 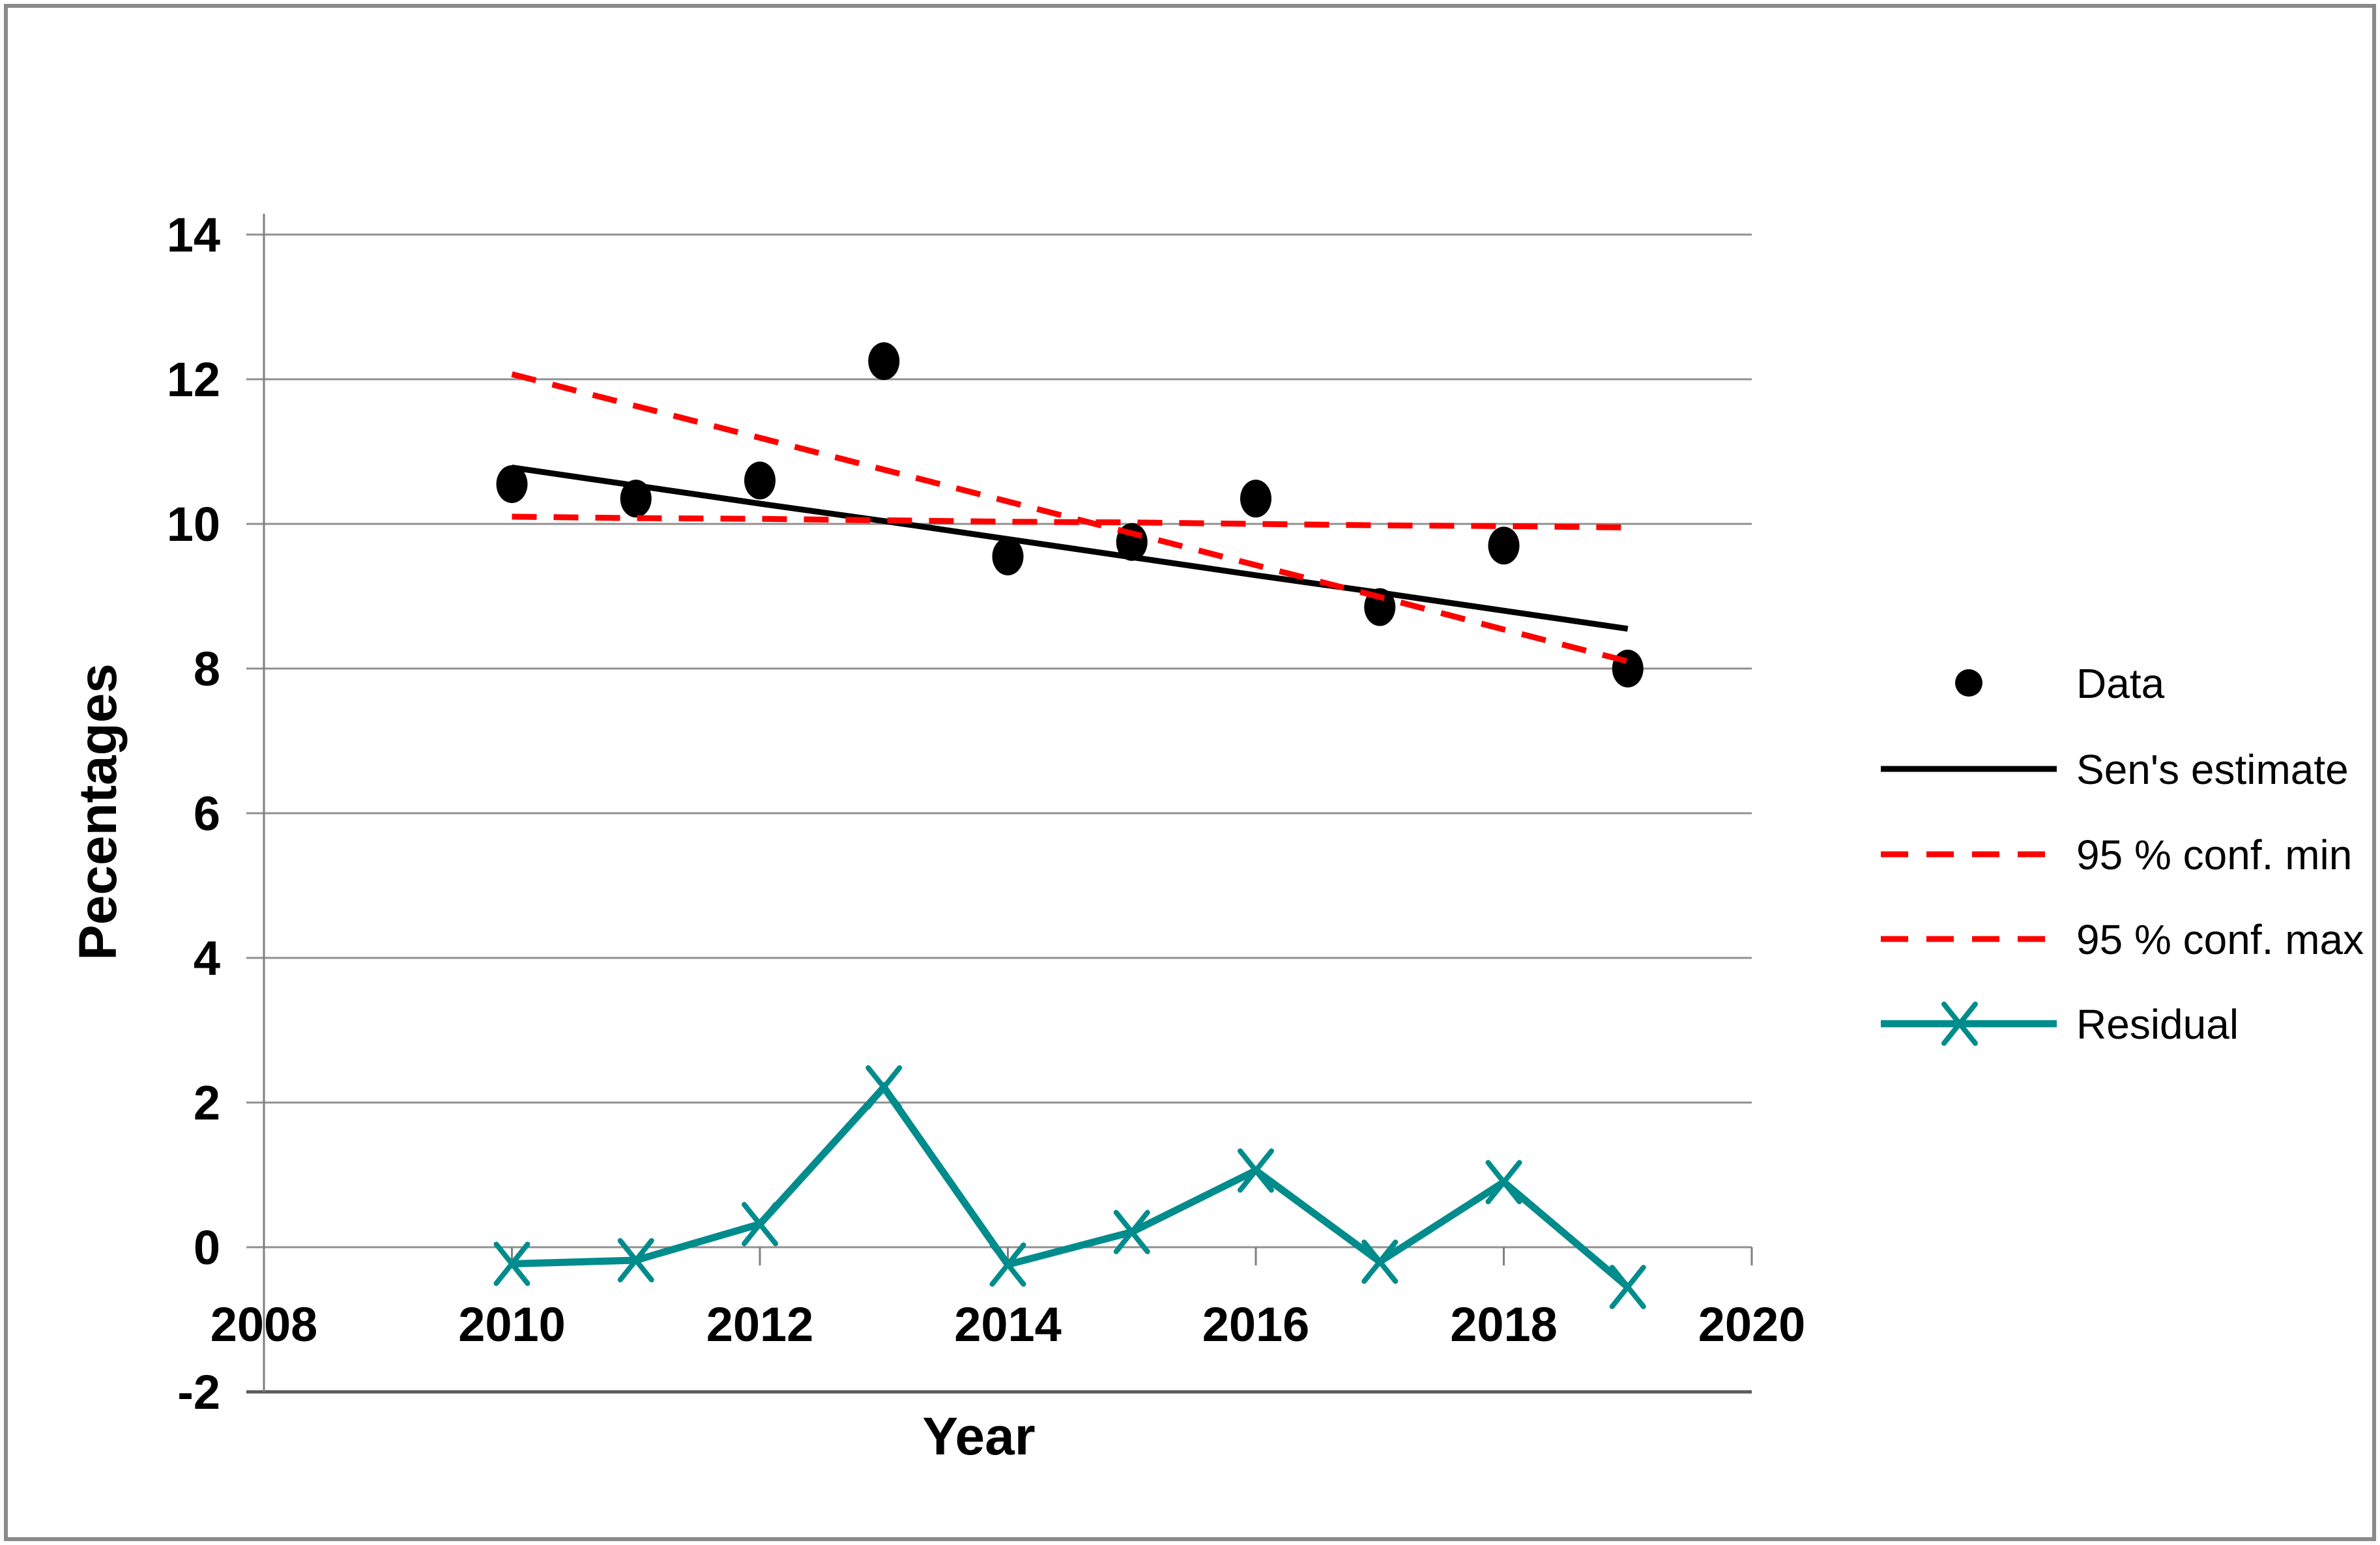 What do you see at coordinates (2220, 940) in the screenshot?
I see `legend-label: 95 % conf. max` at bounding box center [2220, 940].